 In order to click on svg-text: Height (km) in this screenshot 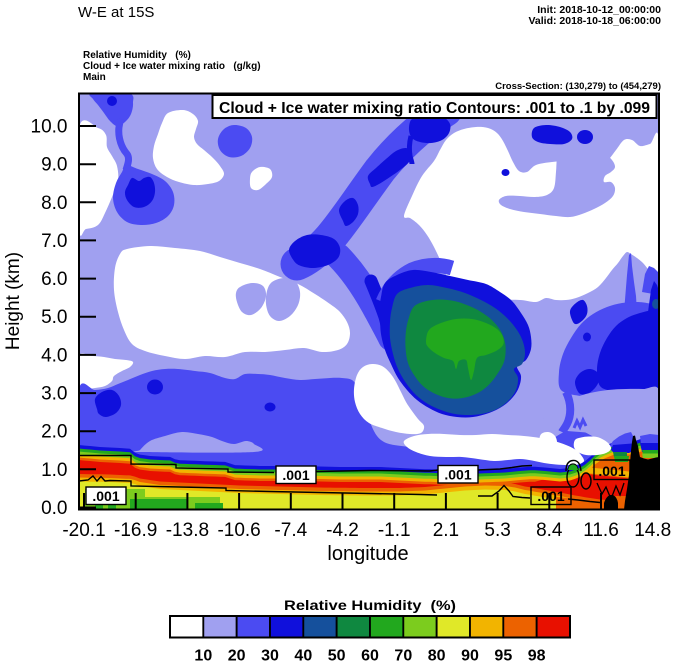, I will do `click(13, 301)`.